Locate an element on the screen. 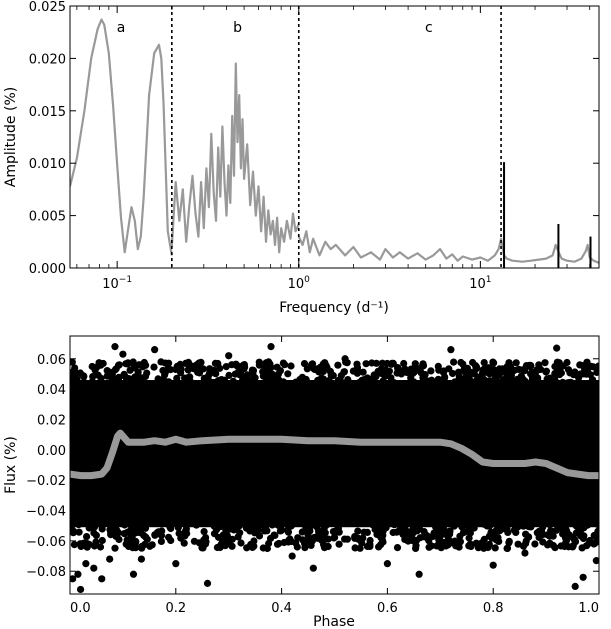  spectrum-xtick-label-0: 10⁻¹ is located at coordinates (117, 283).